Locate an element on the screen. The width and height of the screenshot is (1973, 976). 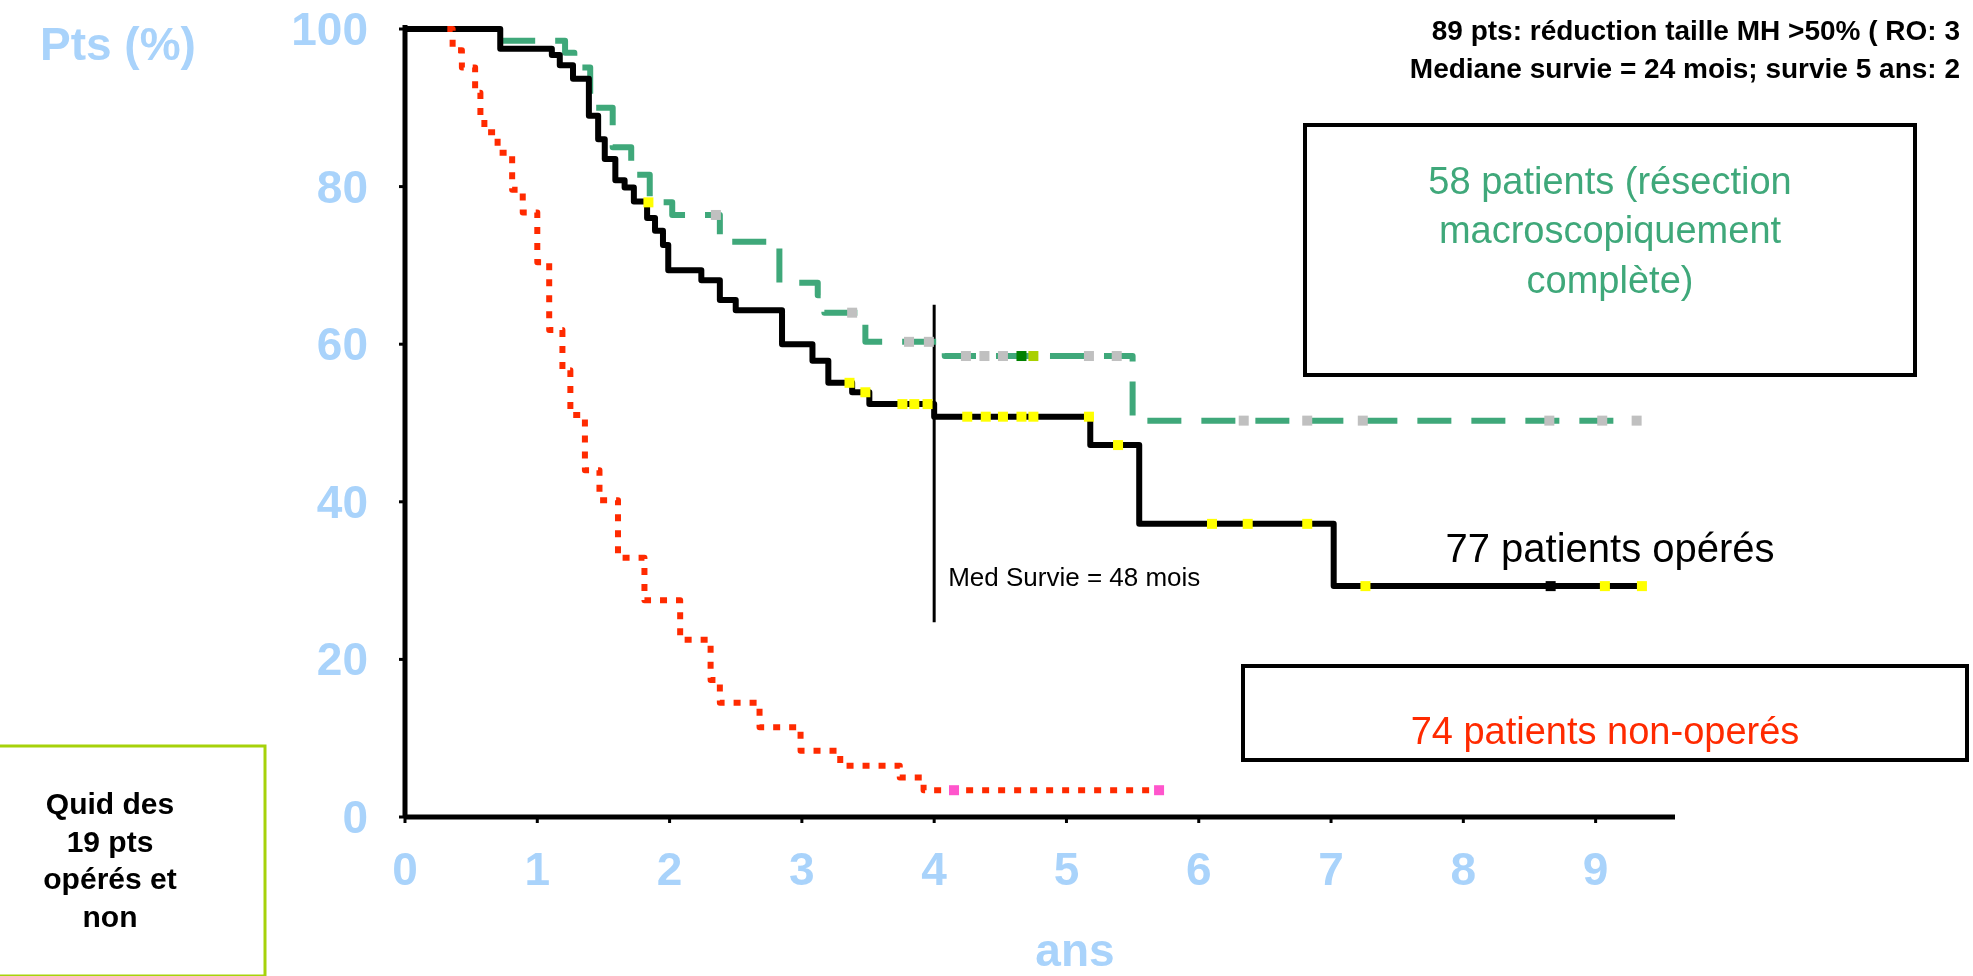
text: Quid des 19 pts opérés et non is located at coordinates (110, 860).